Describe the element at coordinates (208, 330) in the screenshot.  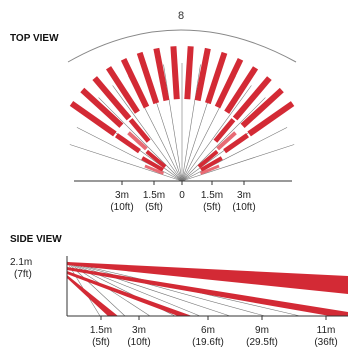
I see `side-view-tick-value: 6m` at that location.